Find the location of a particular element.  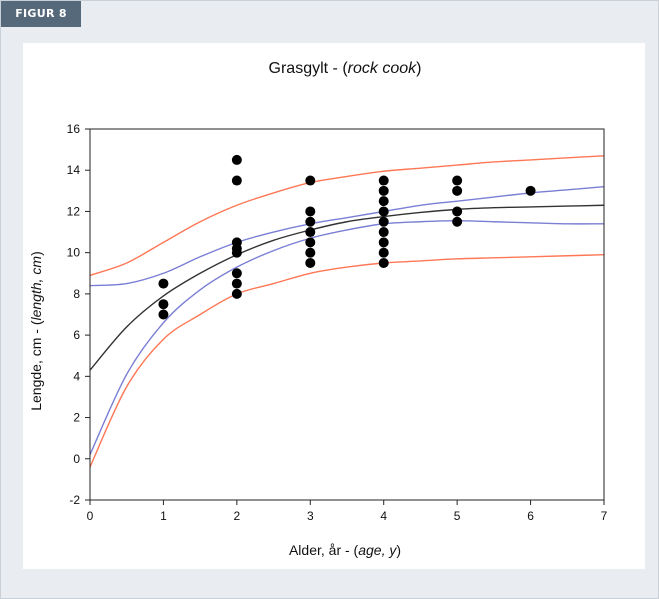

x-axis-title-close: ) is located at coordinates (398, 550).